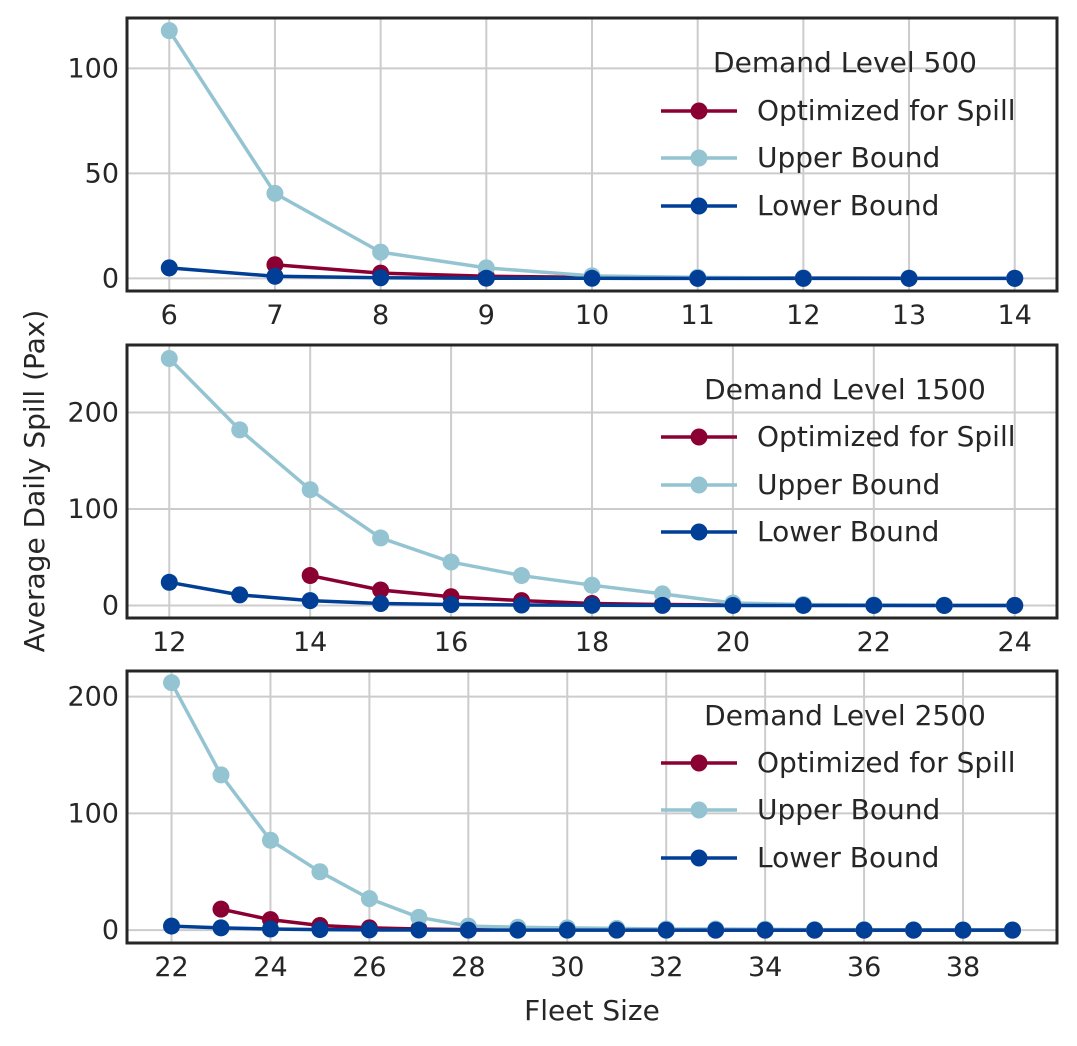 This screenshot has height=1046, width=1077. I want to click on y-tick-label: 50, so click(102, 173).